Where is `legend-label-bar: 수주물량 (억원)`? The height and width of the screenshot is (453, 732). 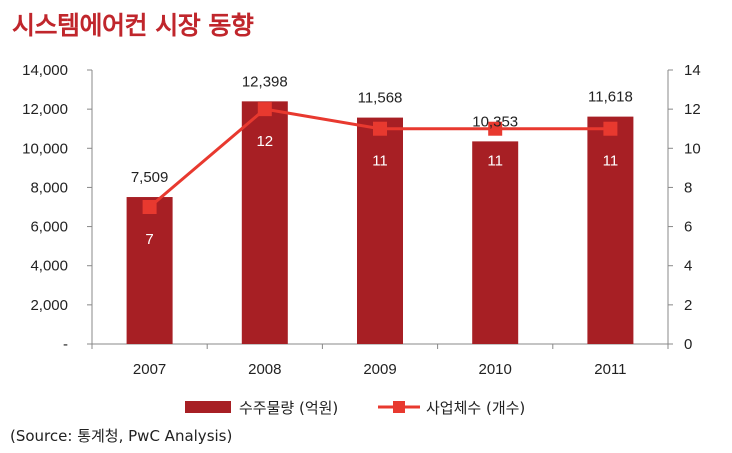
legend-label-bar: 수주물량 (억원) is located at coordinates (288, 408).